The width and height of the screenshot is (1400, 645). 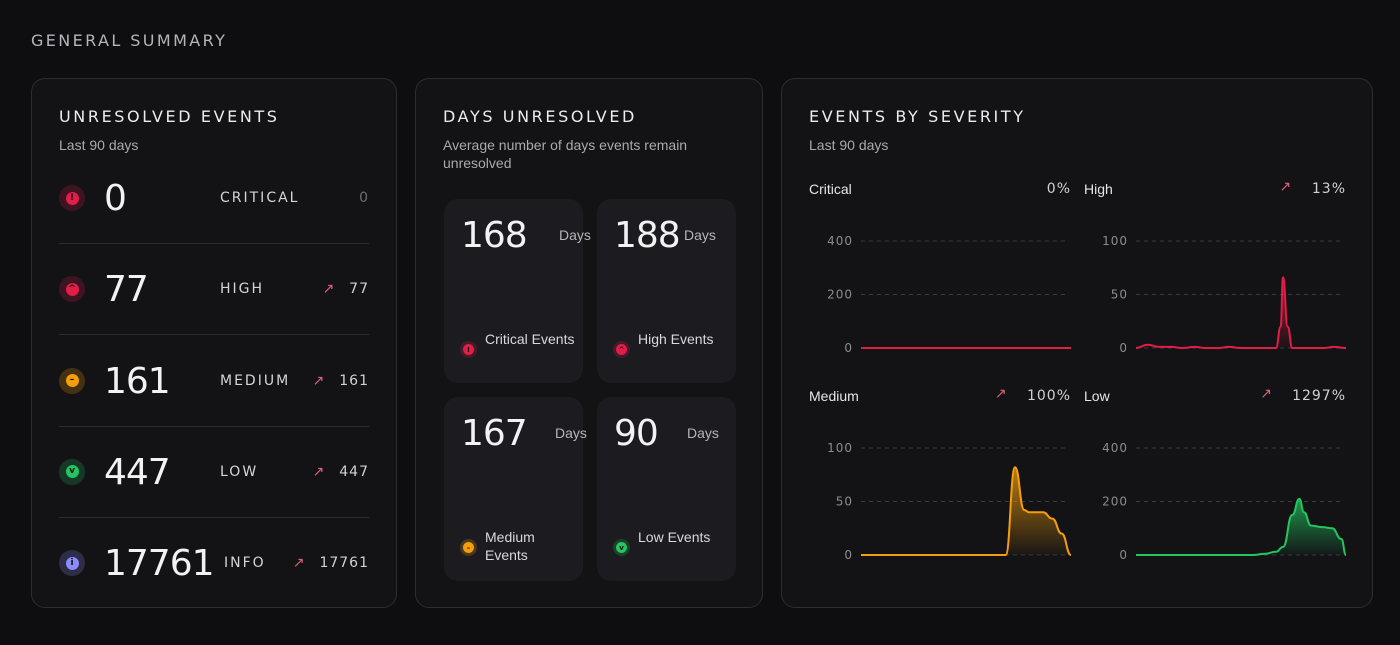 What do you see at coordinates (515, 489) in the screenshot?
I see `days-tile-medium: 167 Days – Medium Events` at bounding box center [515, 489].